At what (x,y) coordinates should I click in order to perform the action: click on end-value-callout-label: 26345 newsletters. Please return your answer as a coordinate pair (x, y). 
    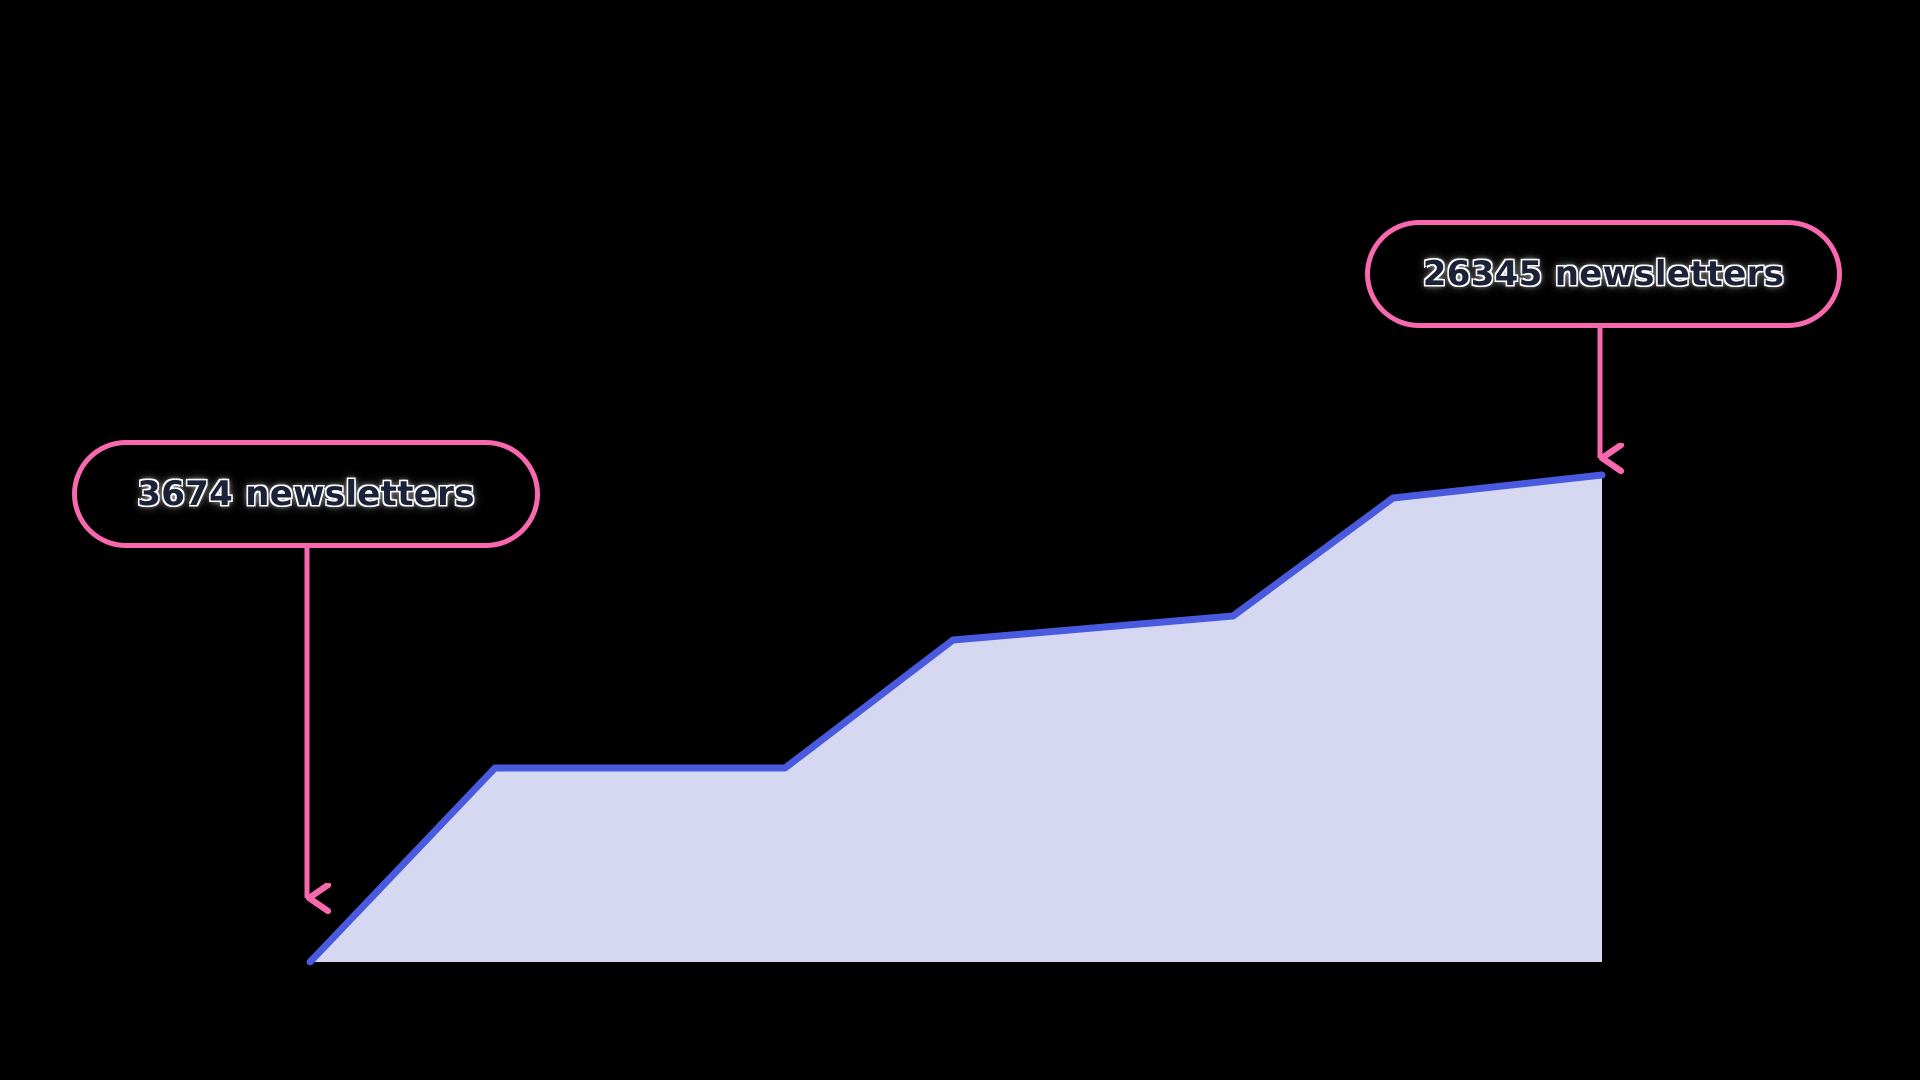
    Looking at the image, I should click on (1603, 274).